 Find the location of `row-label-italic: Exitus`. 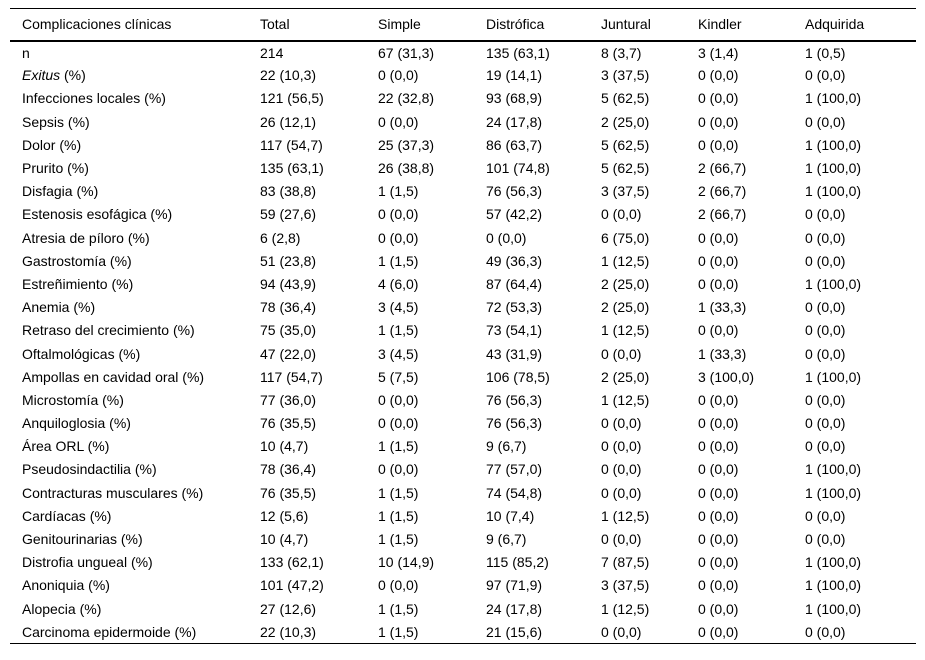

row-label-italic: Exitus is located at coordinates (41, 75).